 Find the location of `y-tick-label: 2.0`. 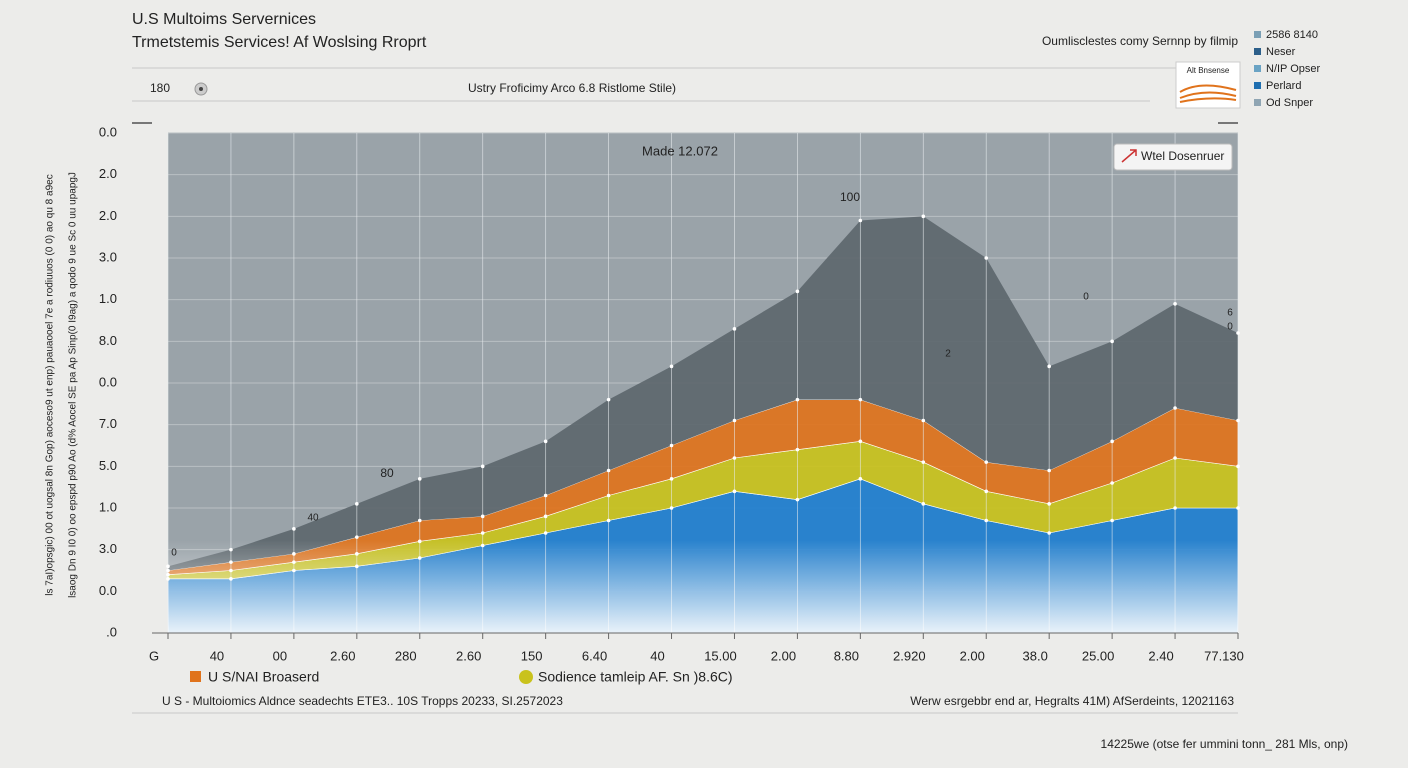

y-tick-label: 2.0 is located at coordinates (108, 173).